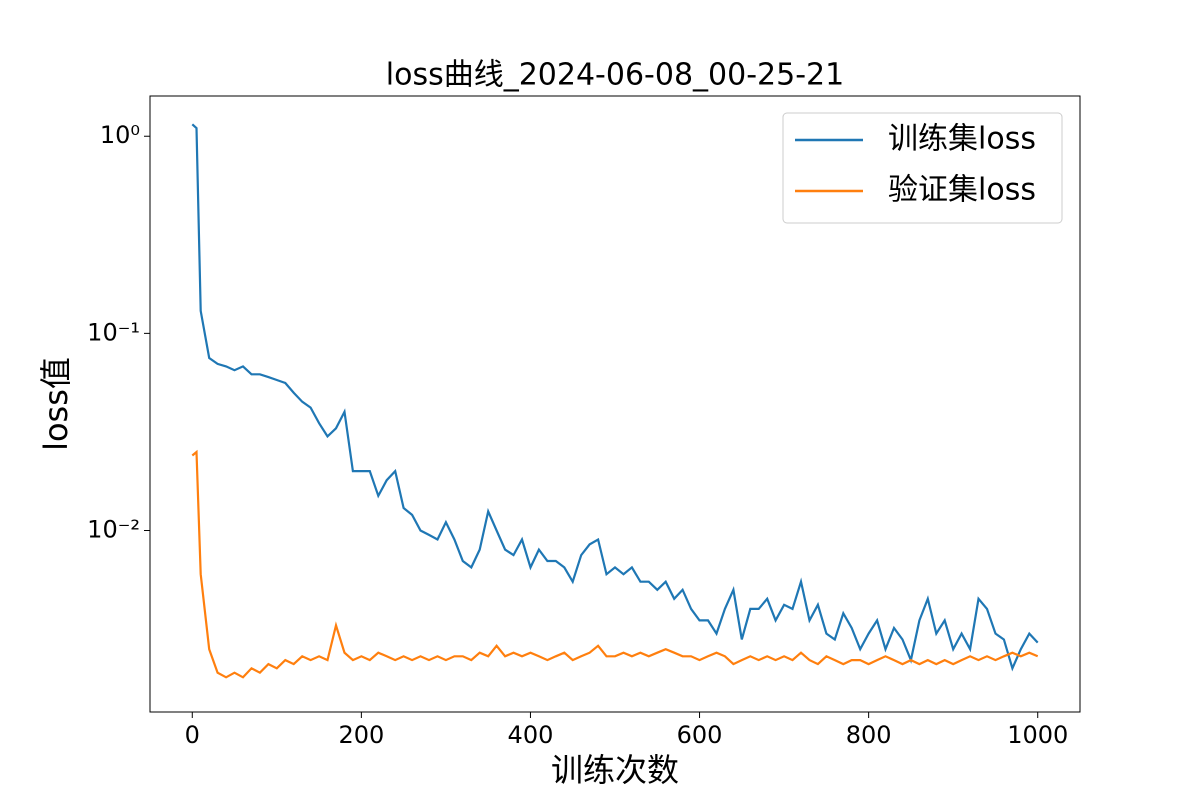  What do you see at coordinates (615, 770) in the screenshot?
I see `x-axis-label: 训练次数` at bounding box center [615, 770].